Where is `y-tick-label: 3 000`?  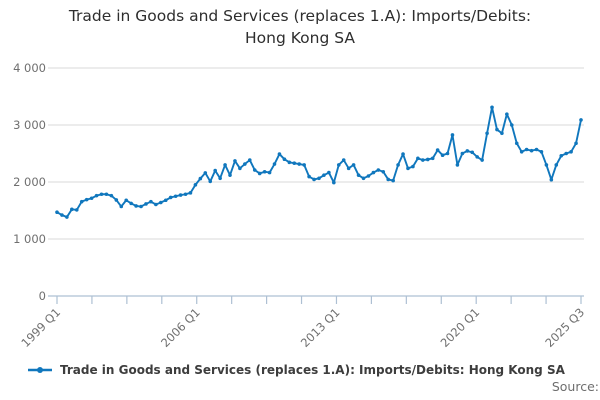 y-tick-label: 3 000 is located at coordinates (29, 125).